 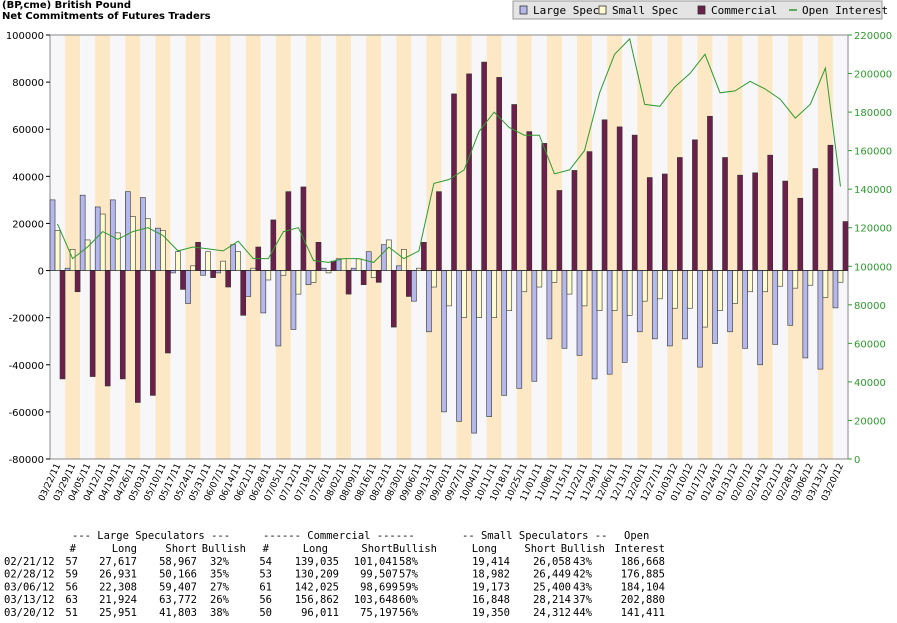 What do you see at coordinates (744, 10) in the screenshot?
I see `legend-label: Commercial` at bounding box center [744, 10].